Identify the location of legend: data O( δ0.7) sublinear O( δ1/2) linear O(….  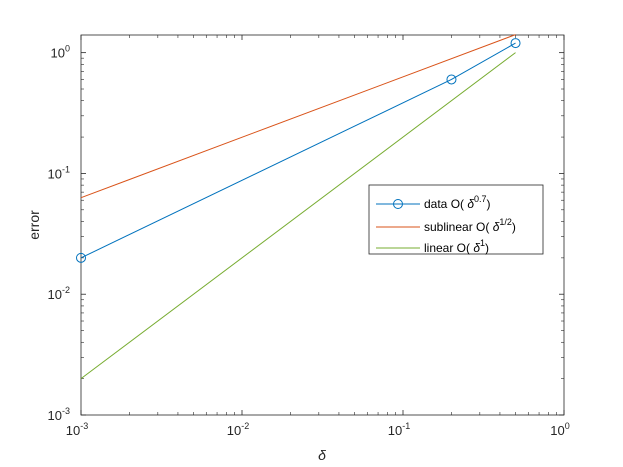
(456, 219).